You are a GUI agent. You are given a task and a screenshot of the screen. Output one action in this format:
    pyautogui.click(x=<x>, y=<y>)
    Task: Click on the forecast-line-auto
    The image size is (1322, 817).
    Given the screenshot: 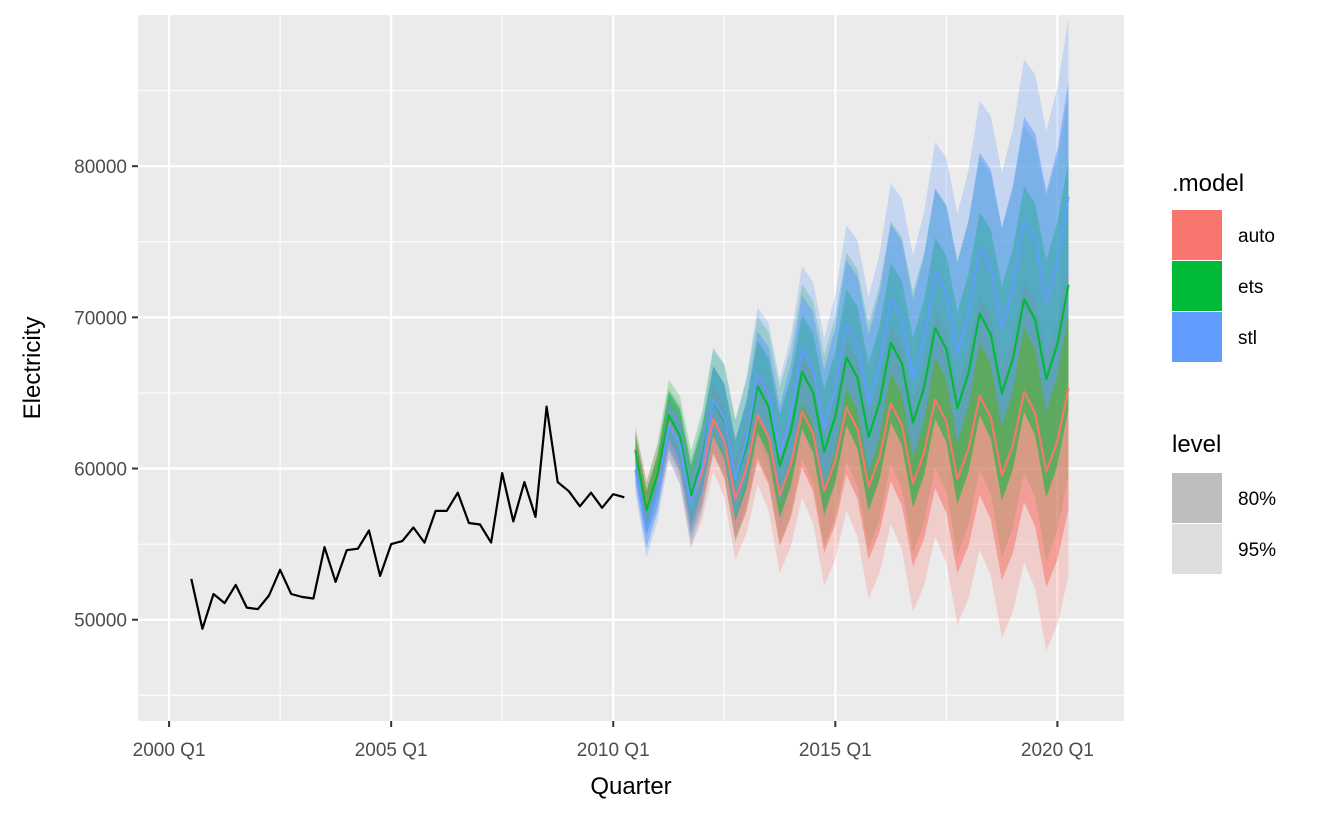 What is the action you would take?
    pyautogui.click(x=852, y=447)
    